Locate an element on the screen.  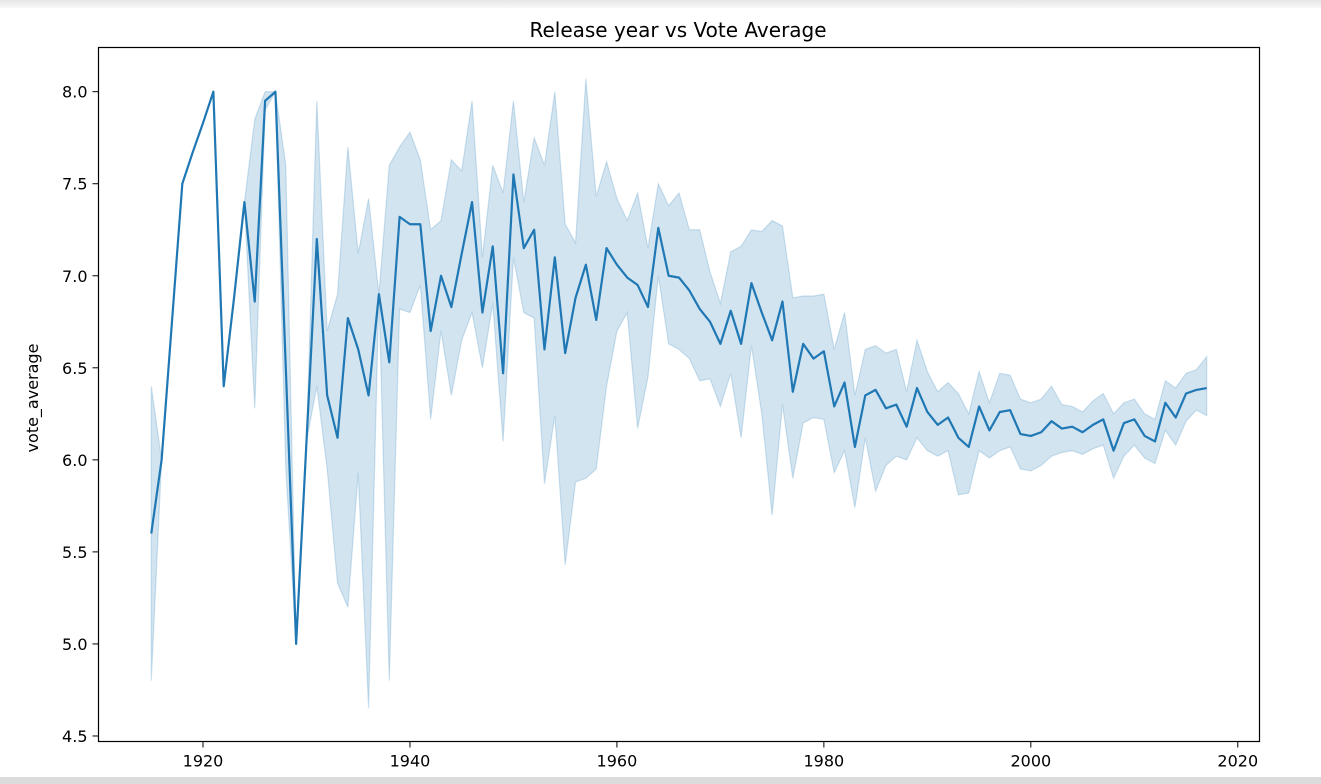
y-axis-label: vote_average is located at coordinates (33, 398).